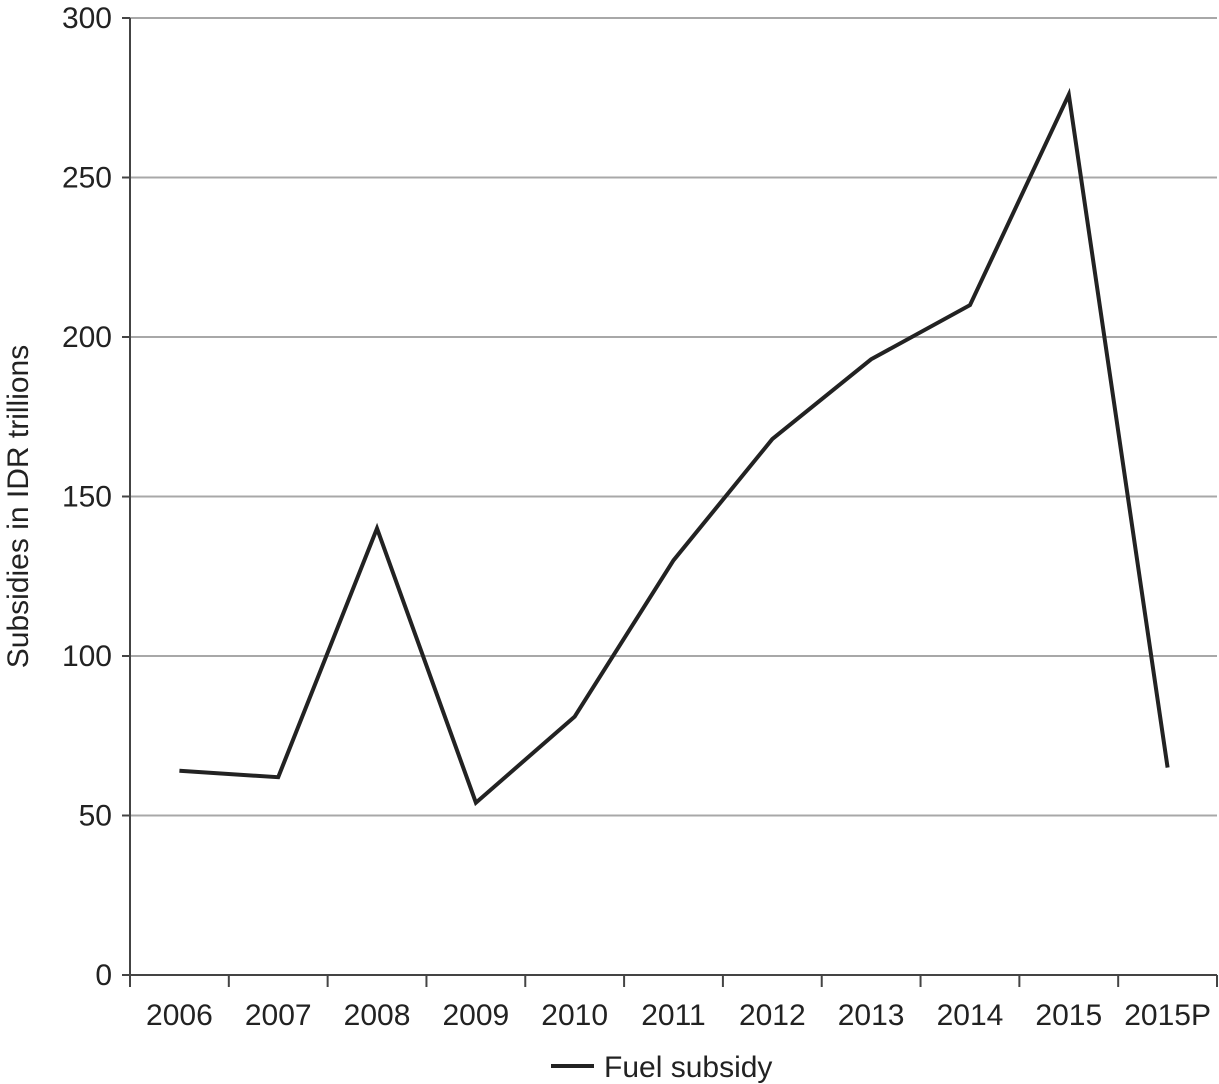  Describe the element at coordinates (673, 1015) in the screenshot. I see `x-tick-label-2011: 2011` at that location.